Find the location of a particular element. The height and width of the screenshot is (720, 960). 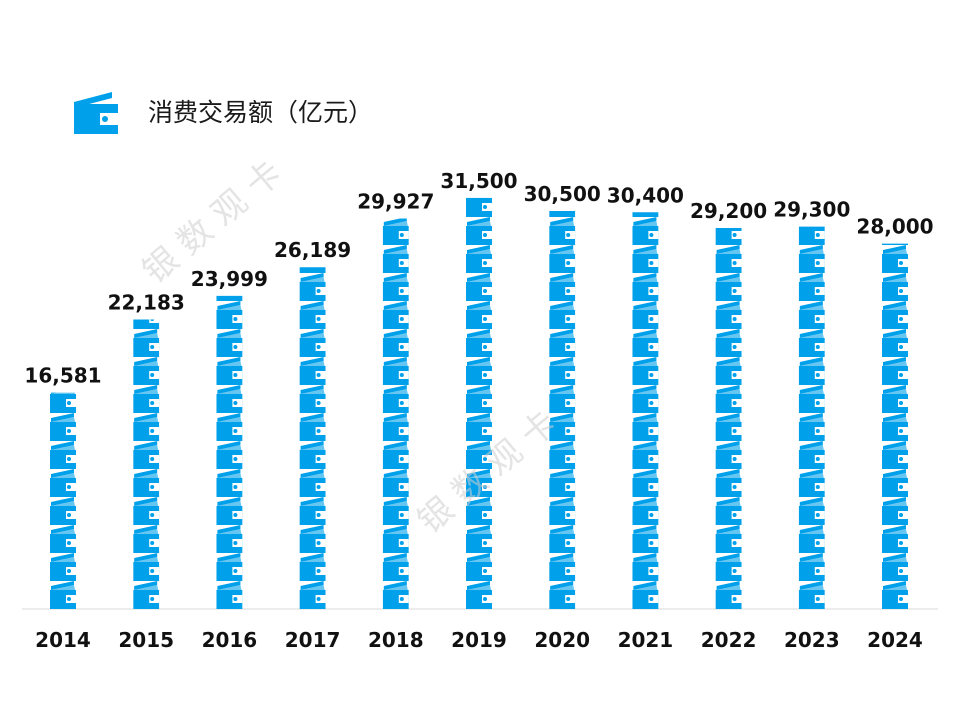

value-label-2024: 28,000 is located at coordinates (894, 227).